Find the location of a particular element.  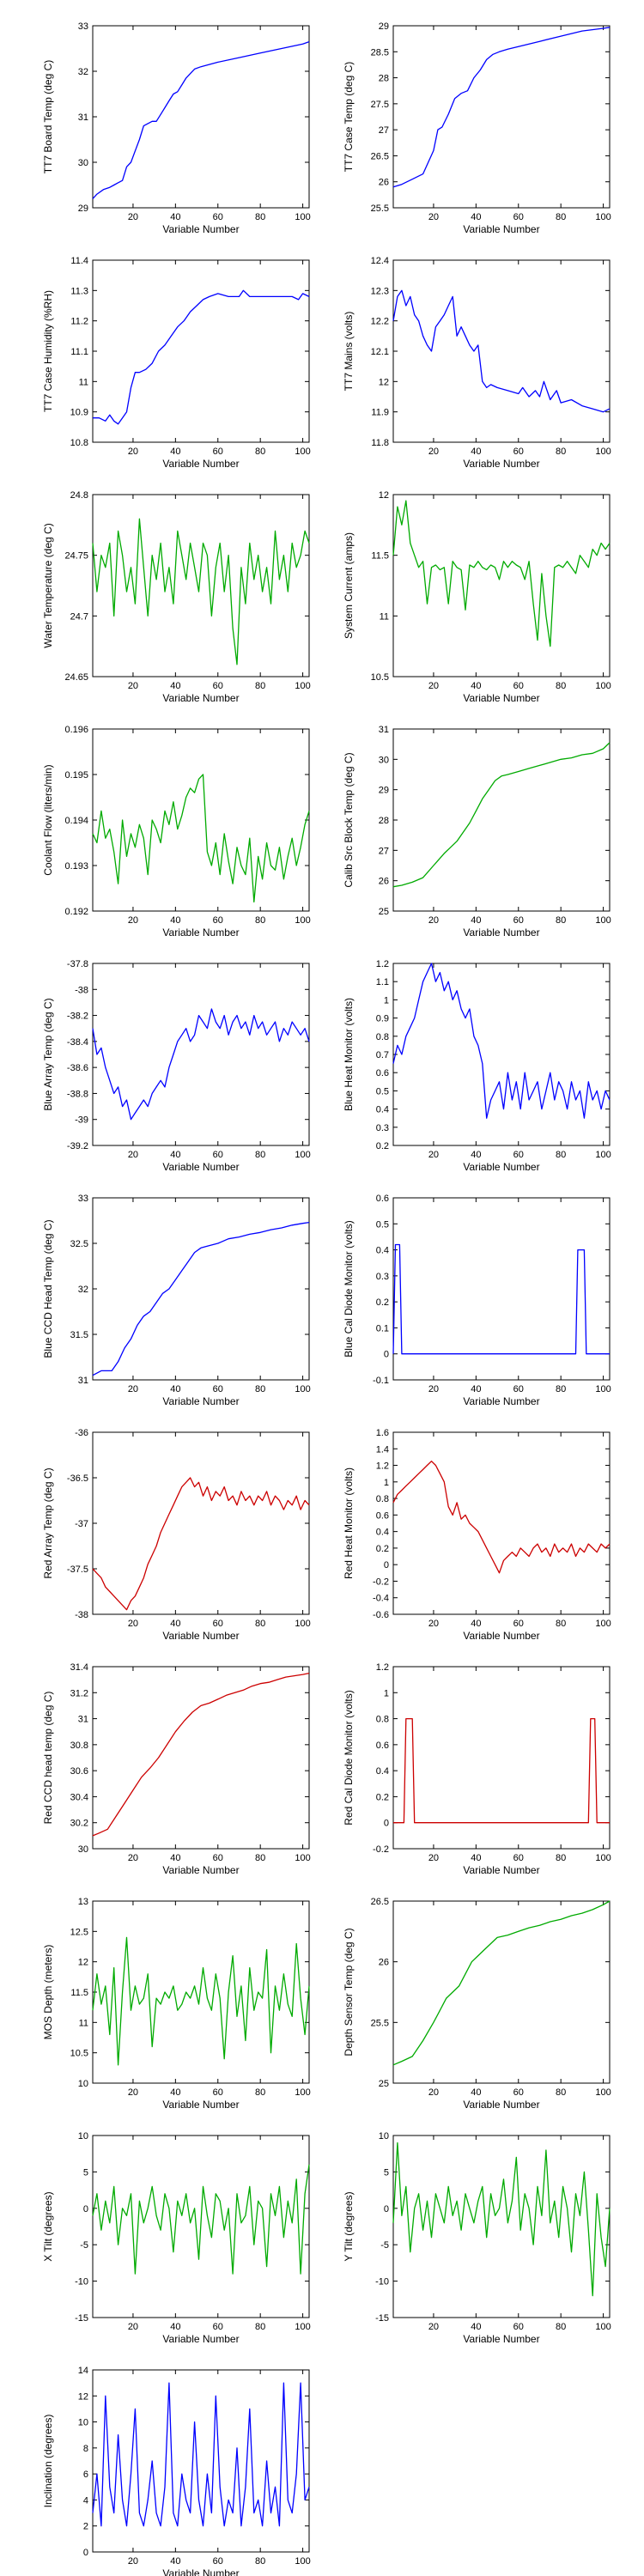

y-tick-label: 5 is located at coordinates (387, 2172).